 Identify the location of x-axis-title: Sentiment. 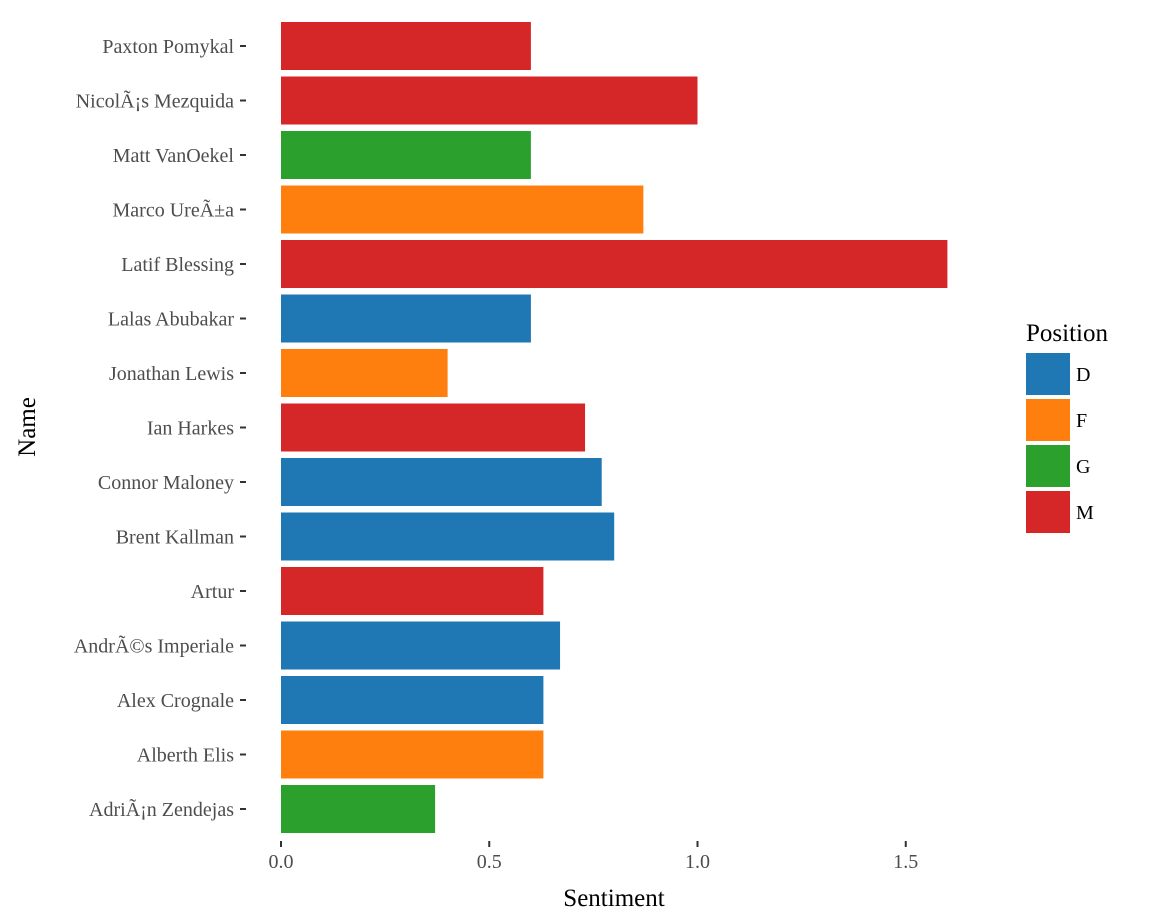
(613, 898).